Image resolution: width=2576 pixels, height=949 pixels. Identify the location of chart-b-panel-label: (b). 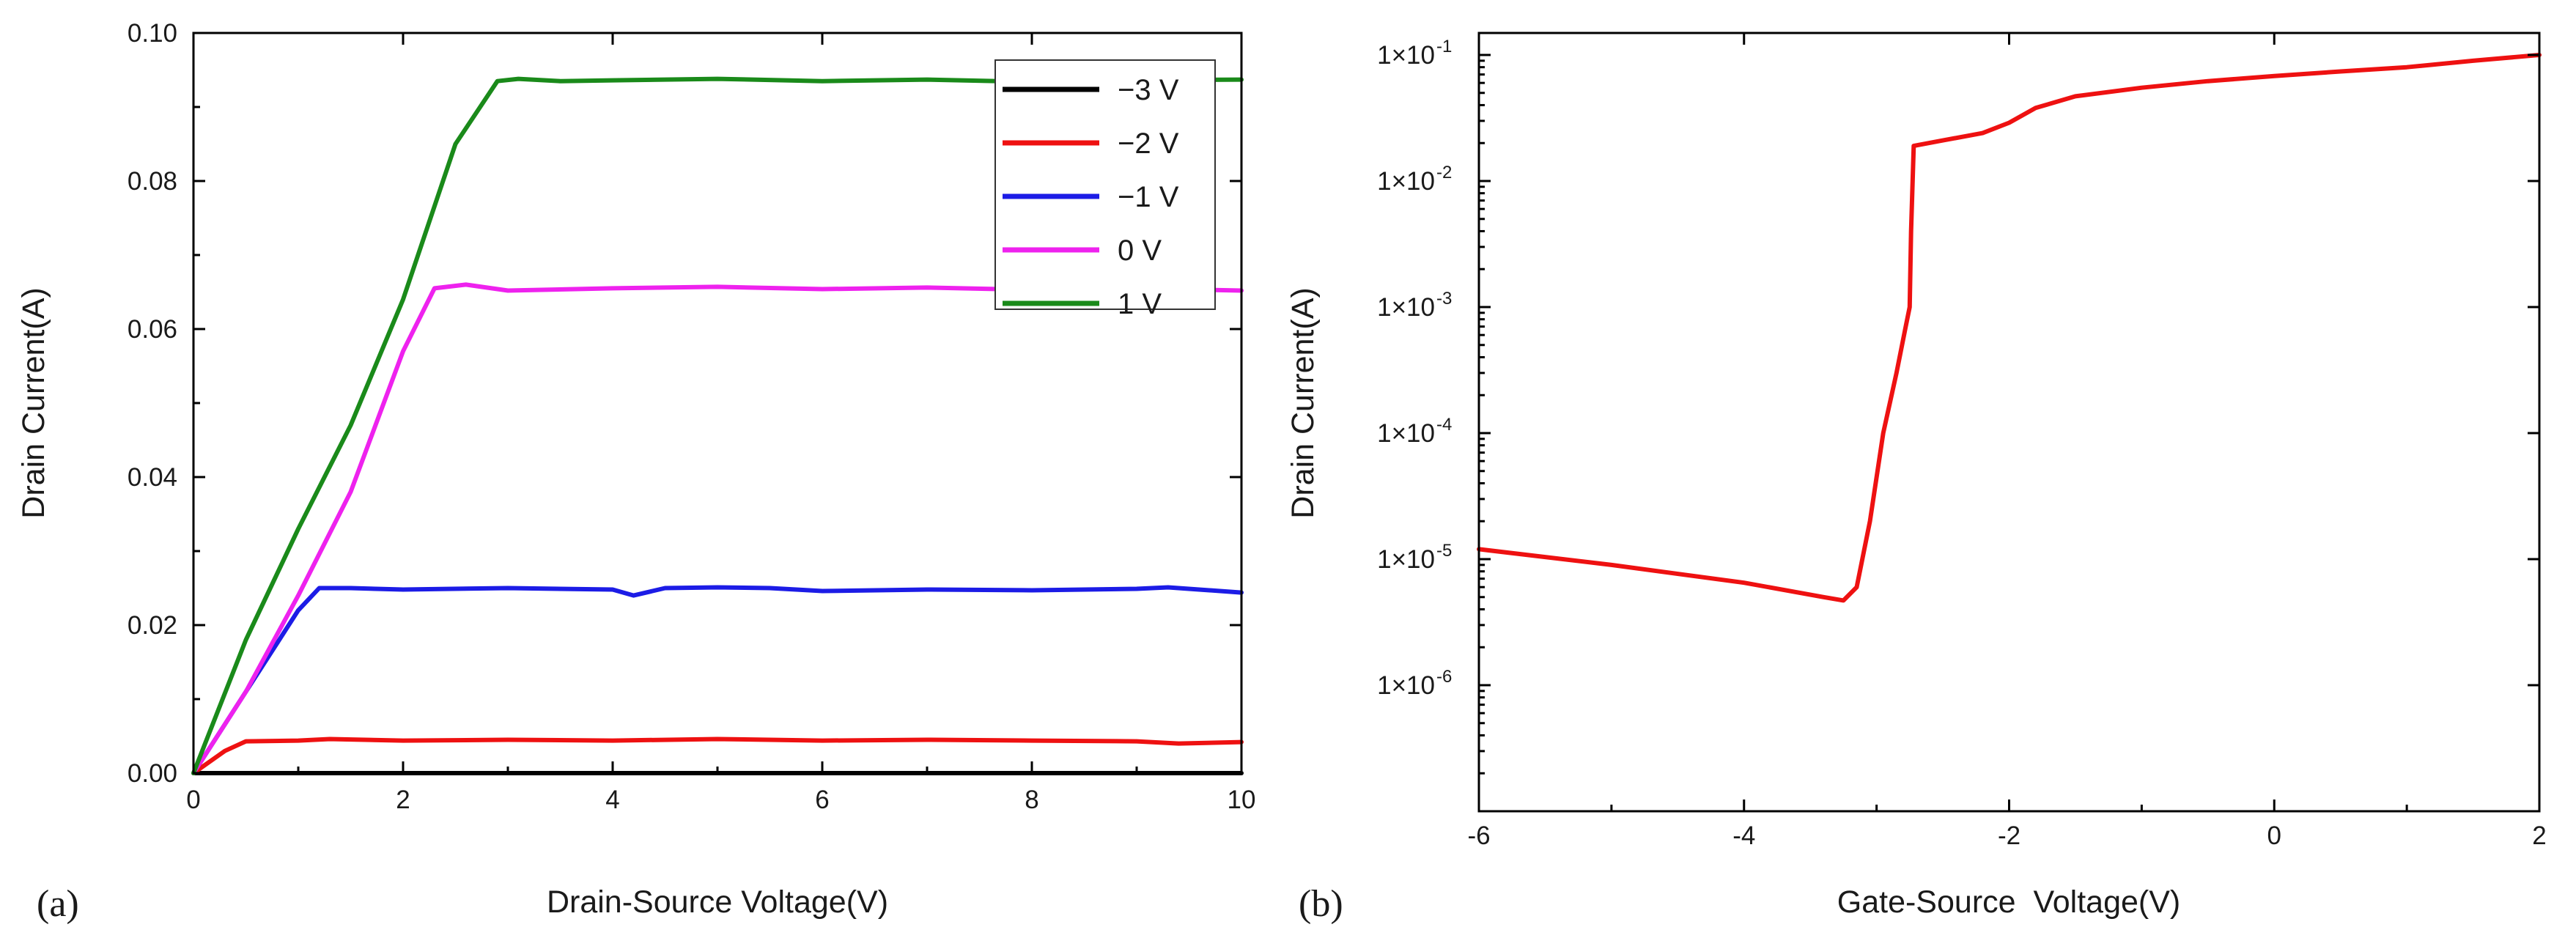
(1321, 904).